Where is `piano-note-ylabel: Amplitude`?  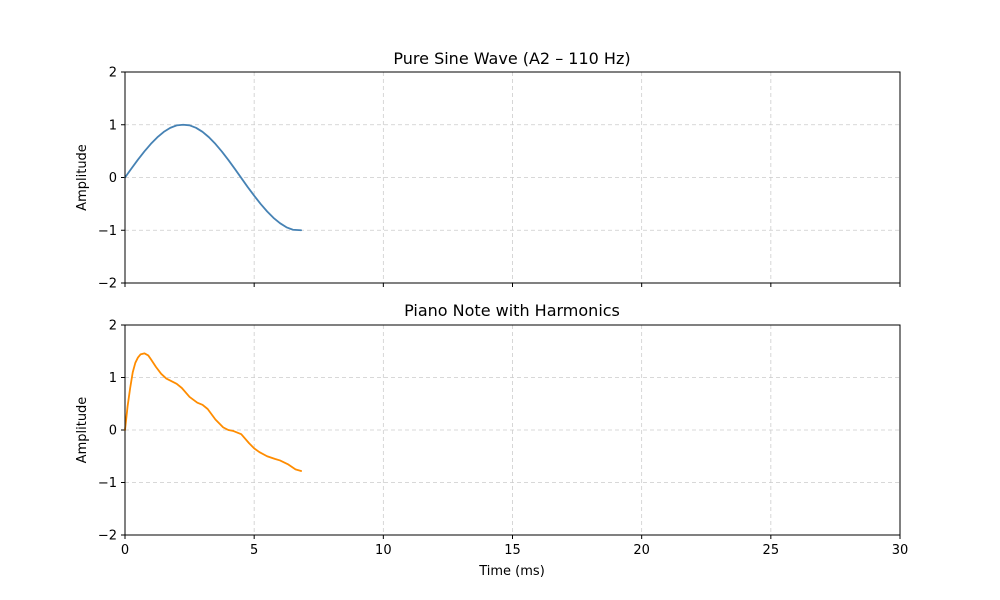
piano-note-ylabel: Amplitude is located at coordinates (82, 430).